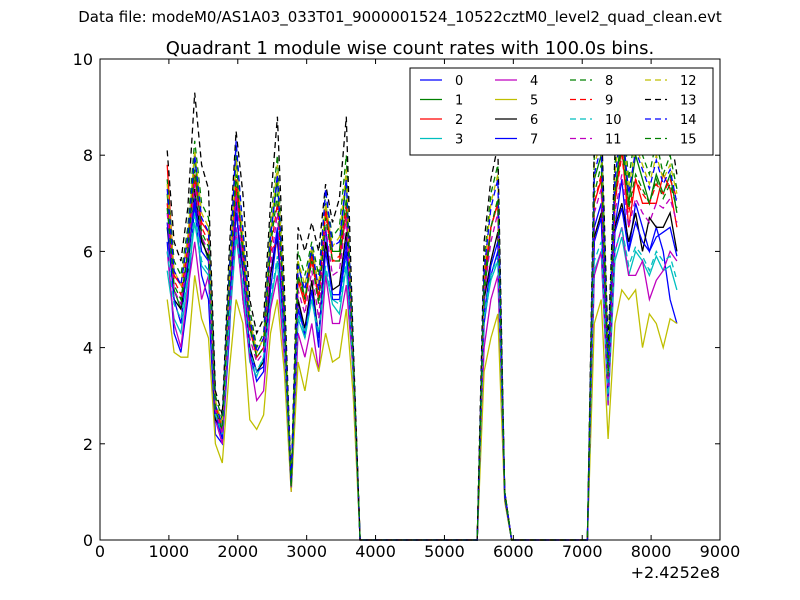 This screenshot has height=600, width=800. I want to click on y-tick-label: 6, so click(88, 251).